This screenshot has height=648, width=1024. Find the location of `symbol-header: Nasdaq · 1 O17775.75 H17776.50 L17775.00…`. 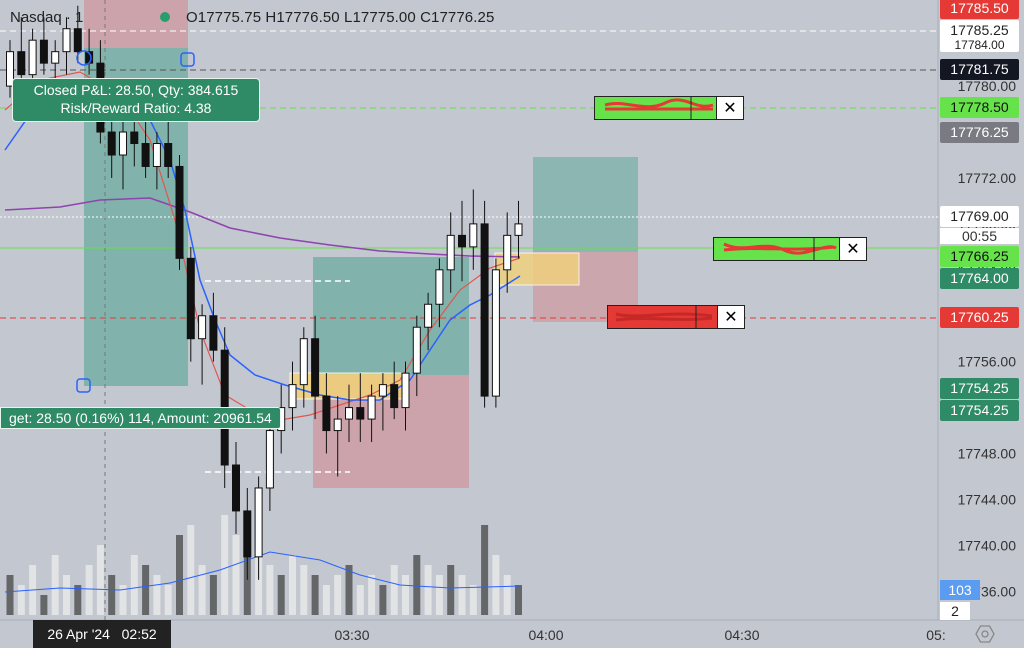

symbol-header: Nasdaq · 1 O17775.75 H17776.50 L17775.00… is located at coordinates (247, 17).